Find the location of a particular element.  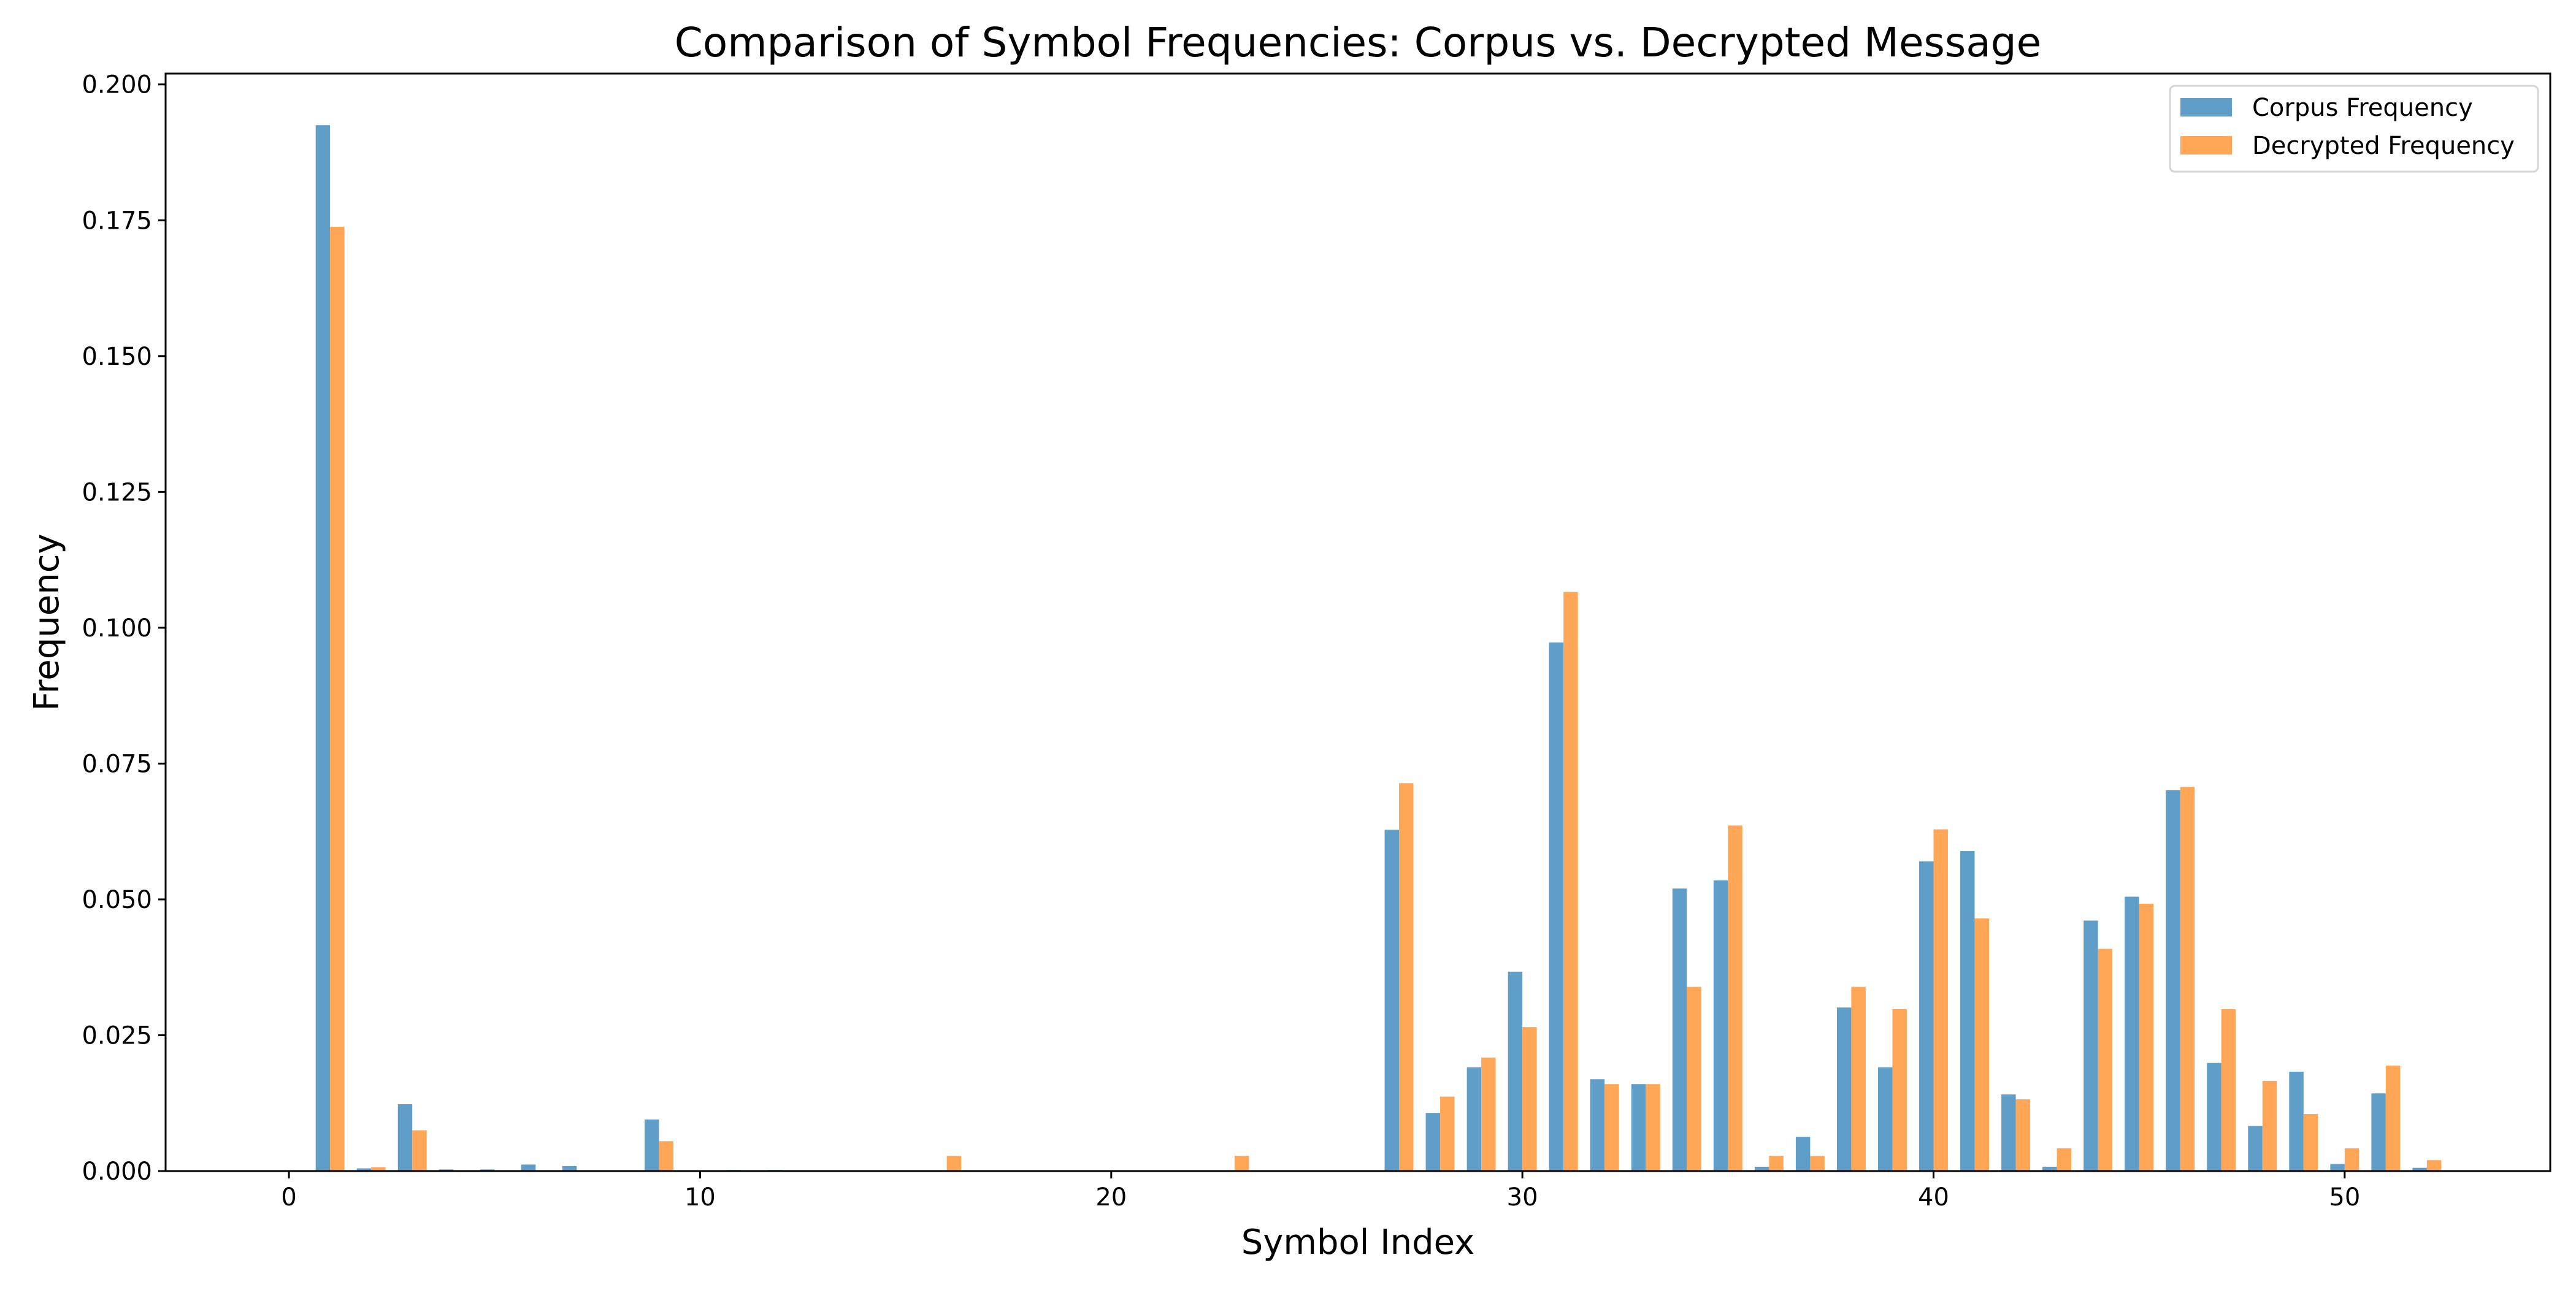

y-axis-label: Frequency is located at coordinates (47, 622).